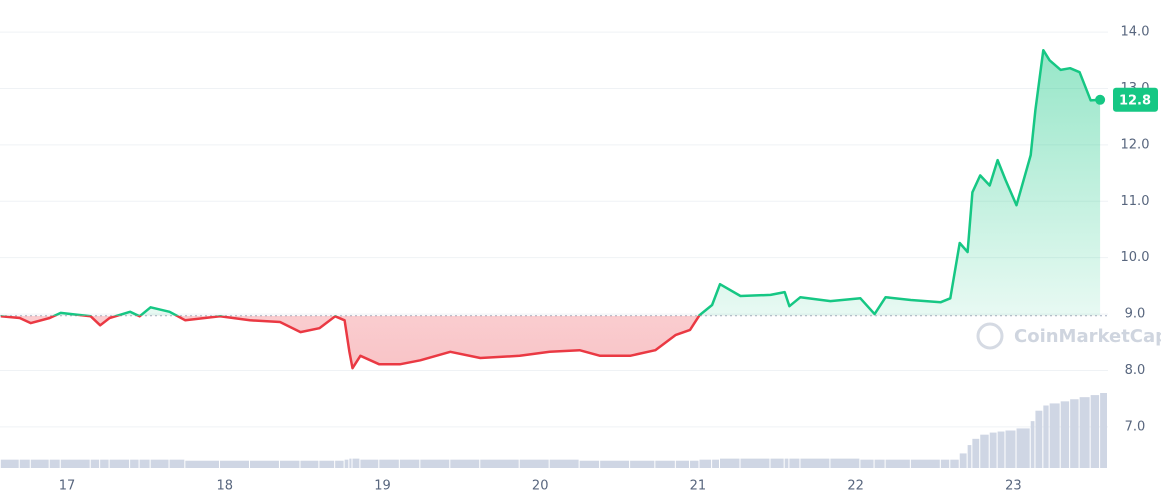 This screenshot has height=500, width=1161. I want to click on y-tick-label: 10.0, so click(1135, 257).